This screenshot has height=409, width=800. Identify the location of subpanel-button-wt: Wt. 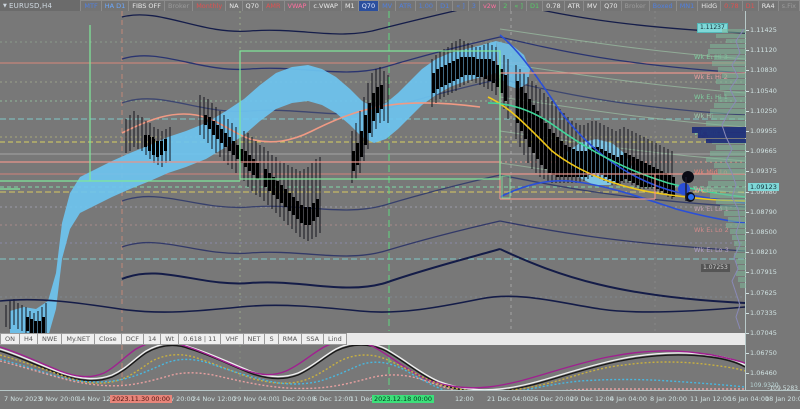
(169, 339).